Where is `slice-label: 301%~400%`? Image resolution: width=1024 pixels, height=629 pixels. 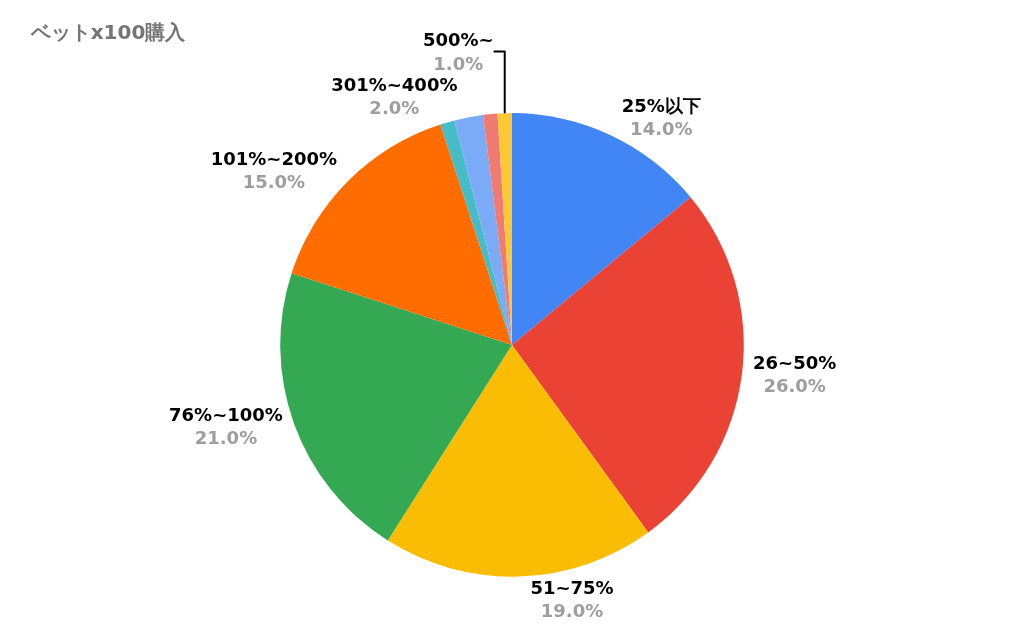
slice-label: 301%~400% is located at coordinates (394, 84).